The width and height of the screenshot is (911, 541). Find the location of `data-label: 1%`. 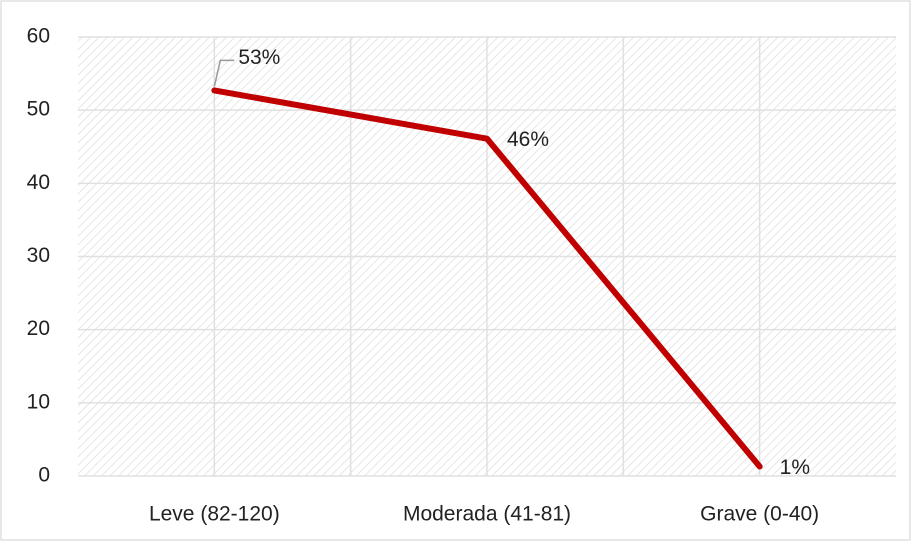

data-label: 1% is located at coordinates (795, 467).